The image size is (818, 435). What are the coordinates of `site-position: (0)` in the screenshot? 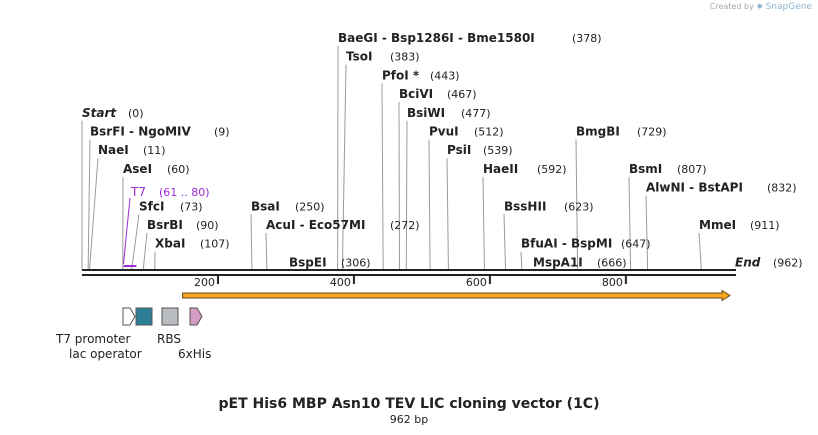 It's located at (136, 113).